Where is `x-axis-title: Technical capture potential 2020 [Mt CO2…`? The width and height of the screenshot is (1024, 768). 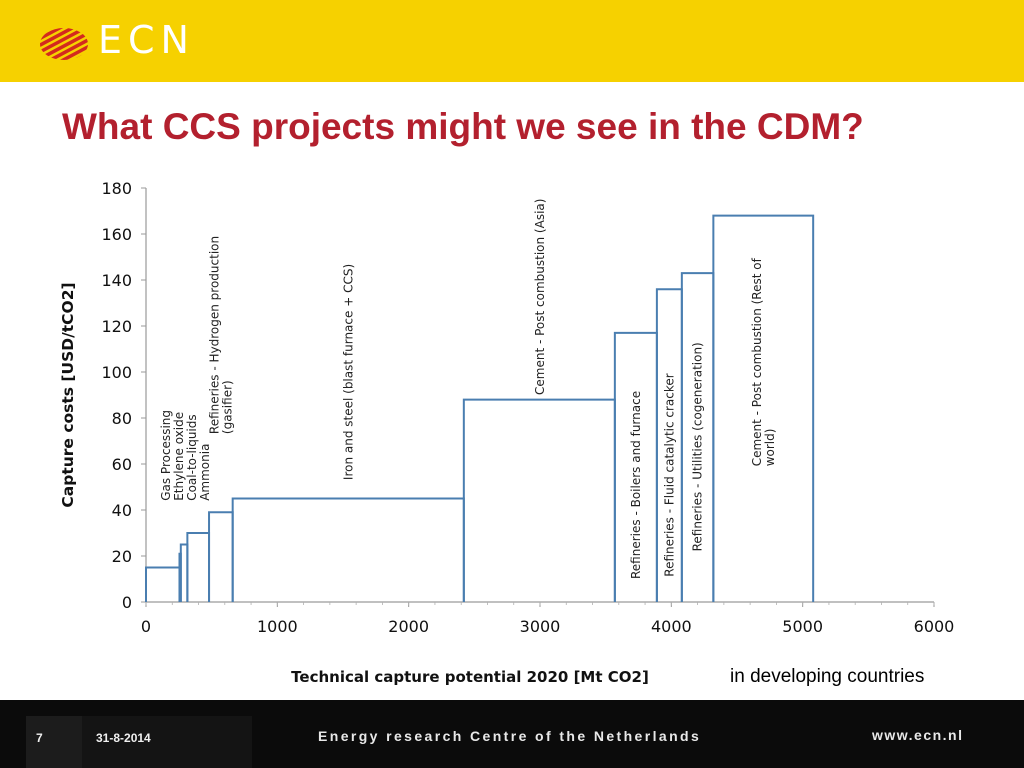 x-axis-title: Technical capture potential 2020 [Mt CO2… is located at coordinates (470, 677).